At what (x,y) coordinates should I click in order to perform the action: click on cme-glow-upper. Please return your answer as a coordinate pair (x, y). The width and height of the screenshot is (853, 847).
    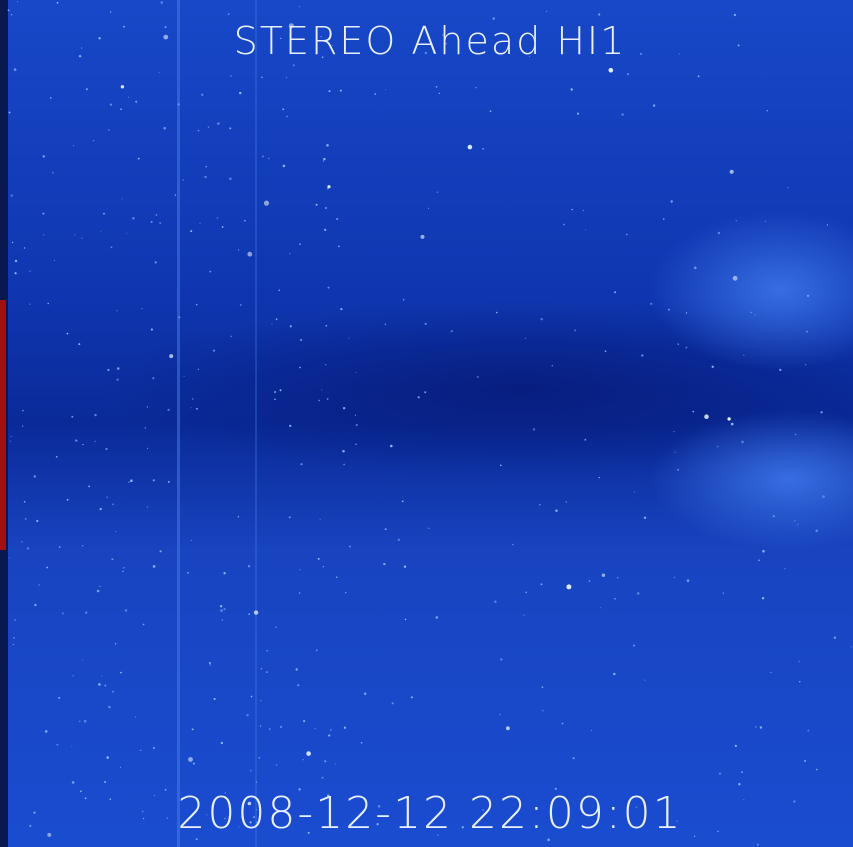
    Looking at the image, I should click on (751, 290).